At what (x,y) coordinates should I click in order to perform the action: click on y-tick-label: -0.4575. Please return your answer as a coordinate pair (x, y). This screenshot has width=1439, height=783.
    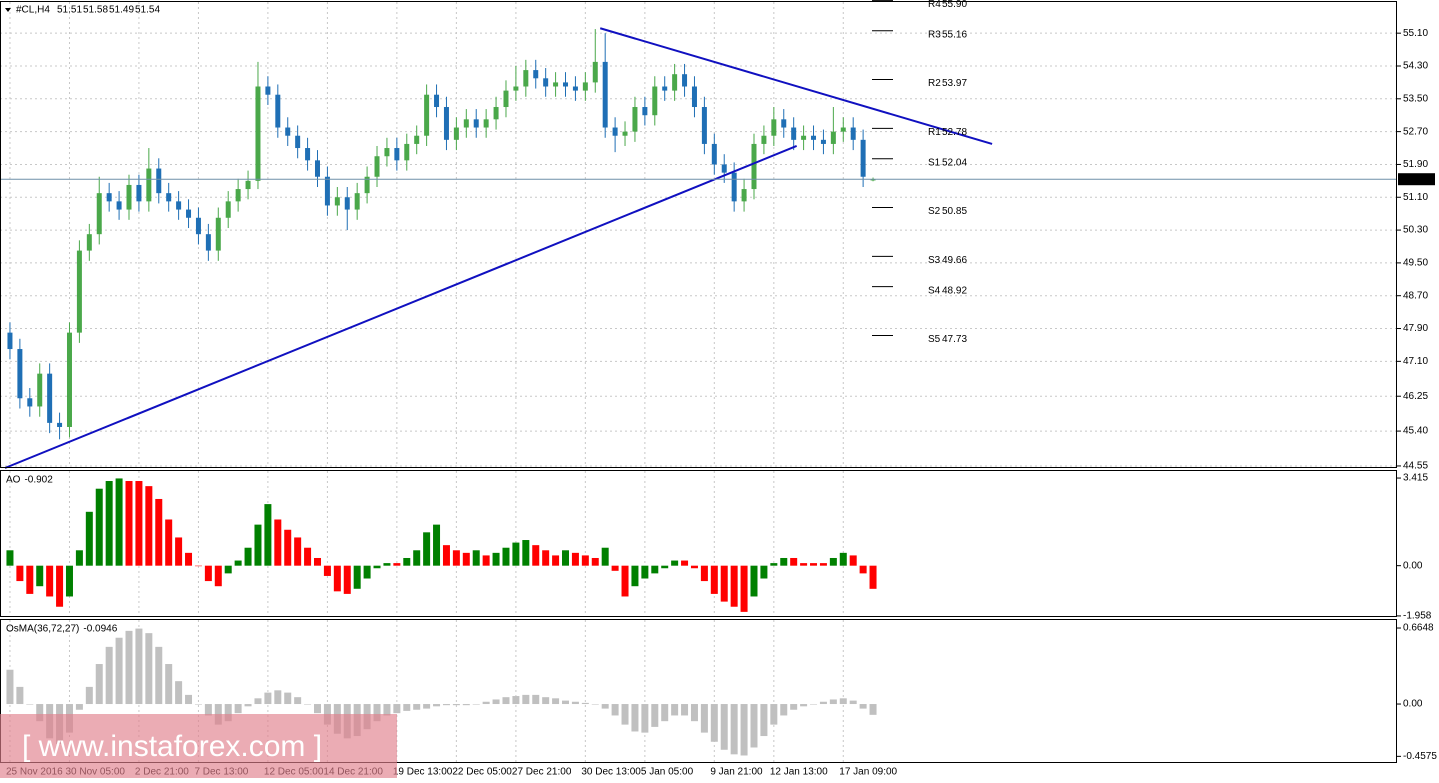
    Looking at the image, I should click on (1420, 756).